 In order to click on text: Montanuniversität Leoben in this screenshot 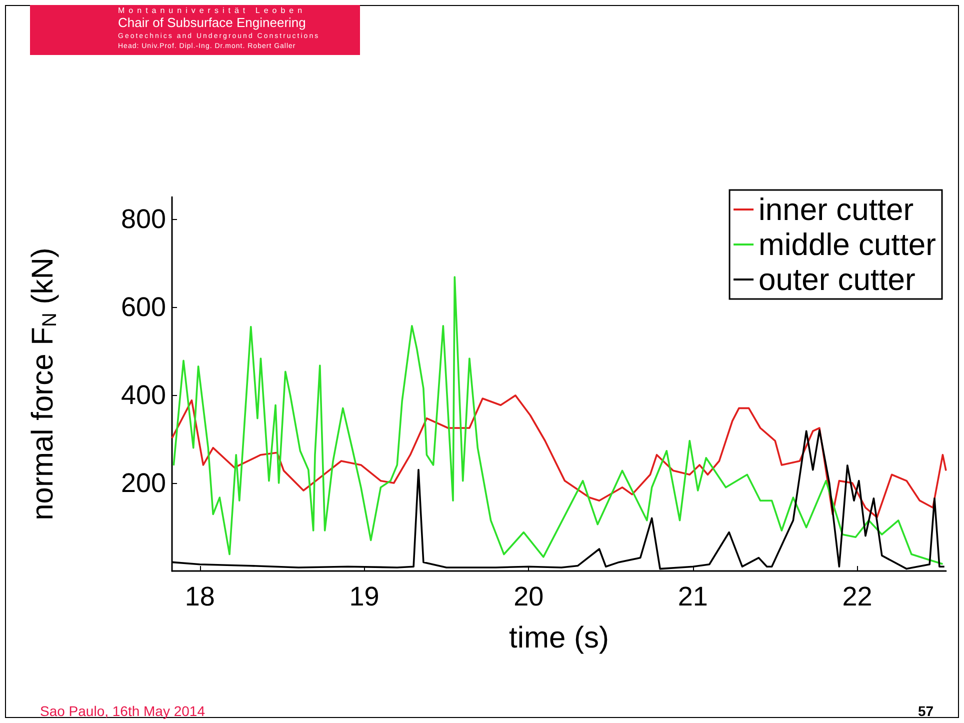, I will do `click(212, 10)`.